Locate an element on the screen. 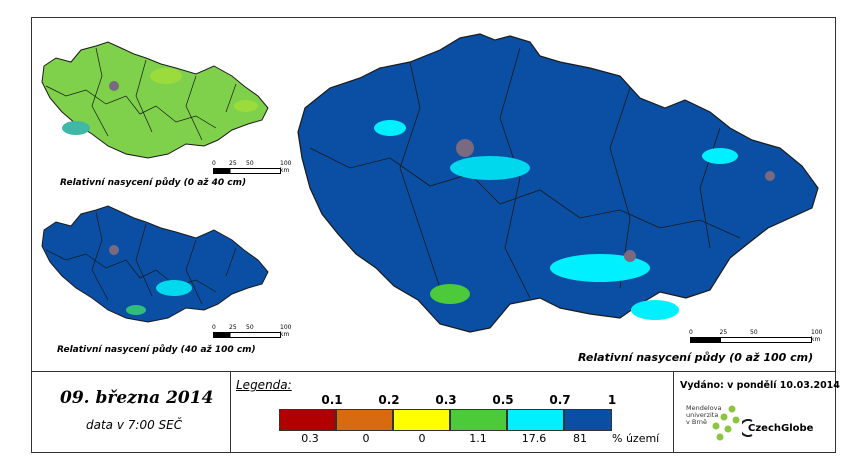  caption-main: Relativní nasycení půdy (0 až 100 cm) is located at coordinates (696, 357).